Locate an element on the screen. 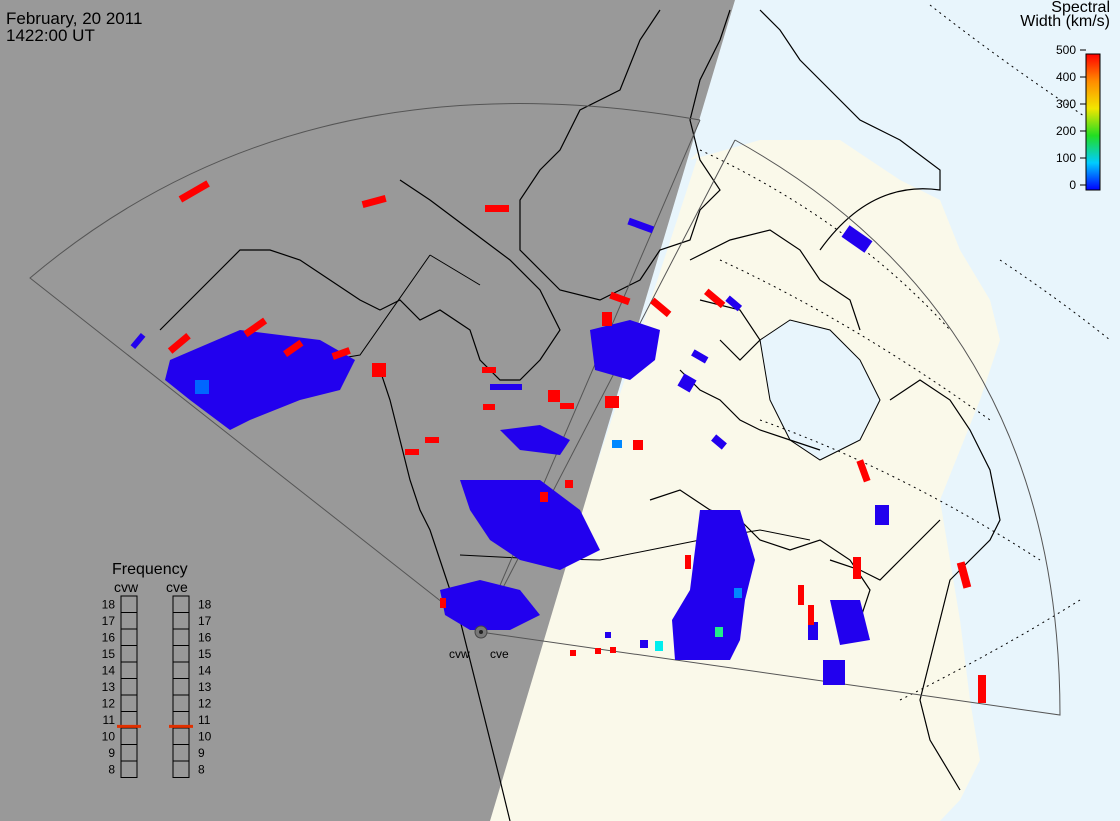 Image resolution: width=1120 pixels, height=821 pixels. colorbar-ticks: 500 400 300 200 100 0 is located at coordinates (1071, 117).